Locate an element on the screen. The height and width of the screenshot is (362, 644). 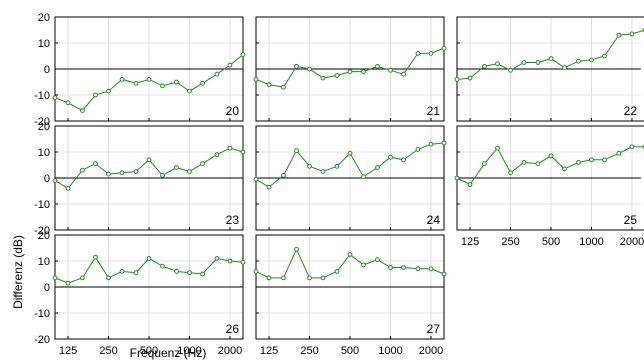
panel-21: 21 is located at coordinates (350, 69).